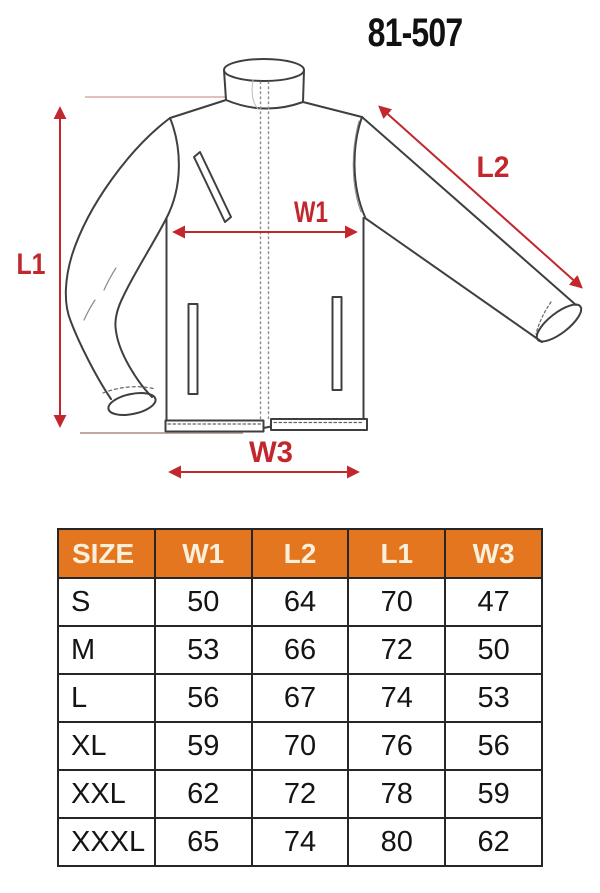 The height and width of the screenshot is (893, 600). What do you see at coordinates (106, 794) in the screenshot?
I see `size-cell: XXL` at bounding box center [106, 794].